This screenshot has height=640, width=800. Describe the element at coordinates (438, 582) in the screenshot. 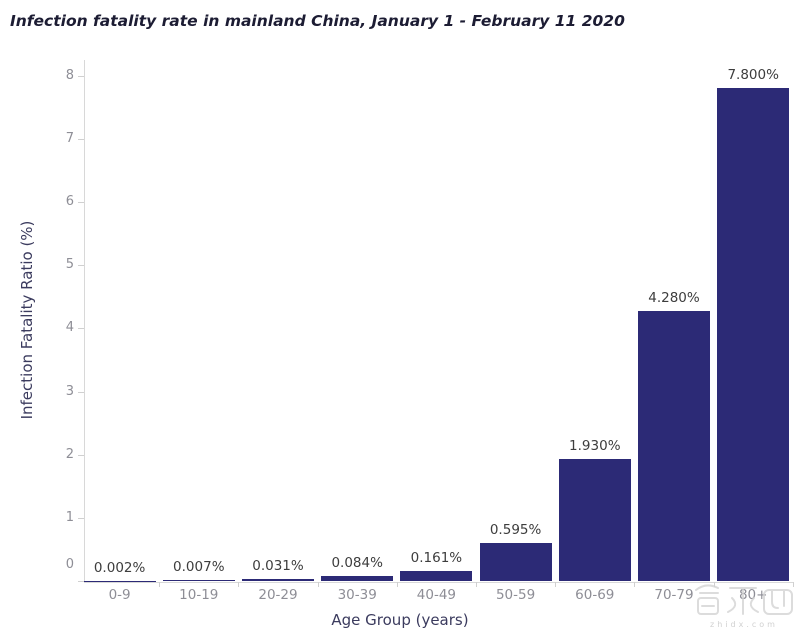

I see `x-axis-line` at that location.